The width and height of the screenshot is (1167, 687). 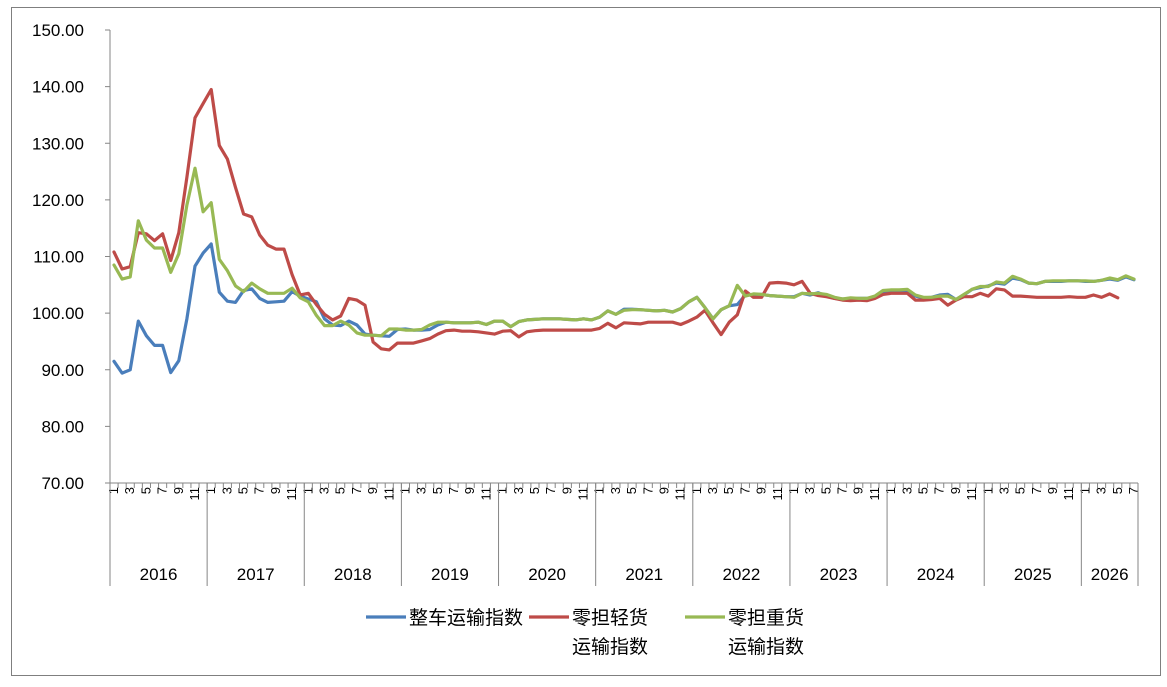 What do you see at coordinates (62, 370) in the screenshot?
I see `y-tick-label: 90.00` at bounding box center [62, 370].